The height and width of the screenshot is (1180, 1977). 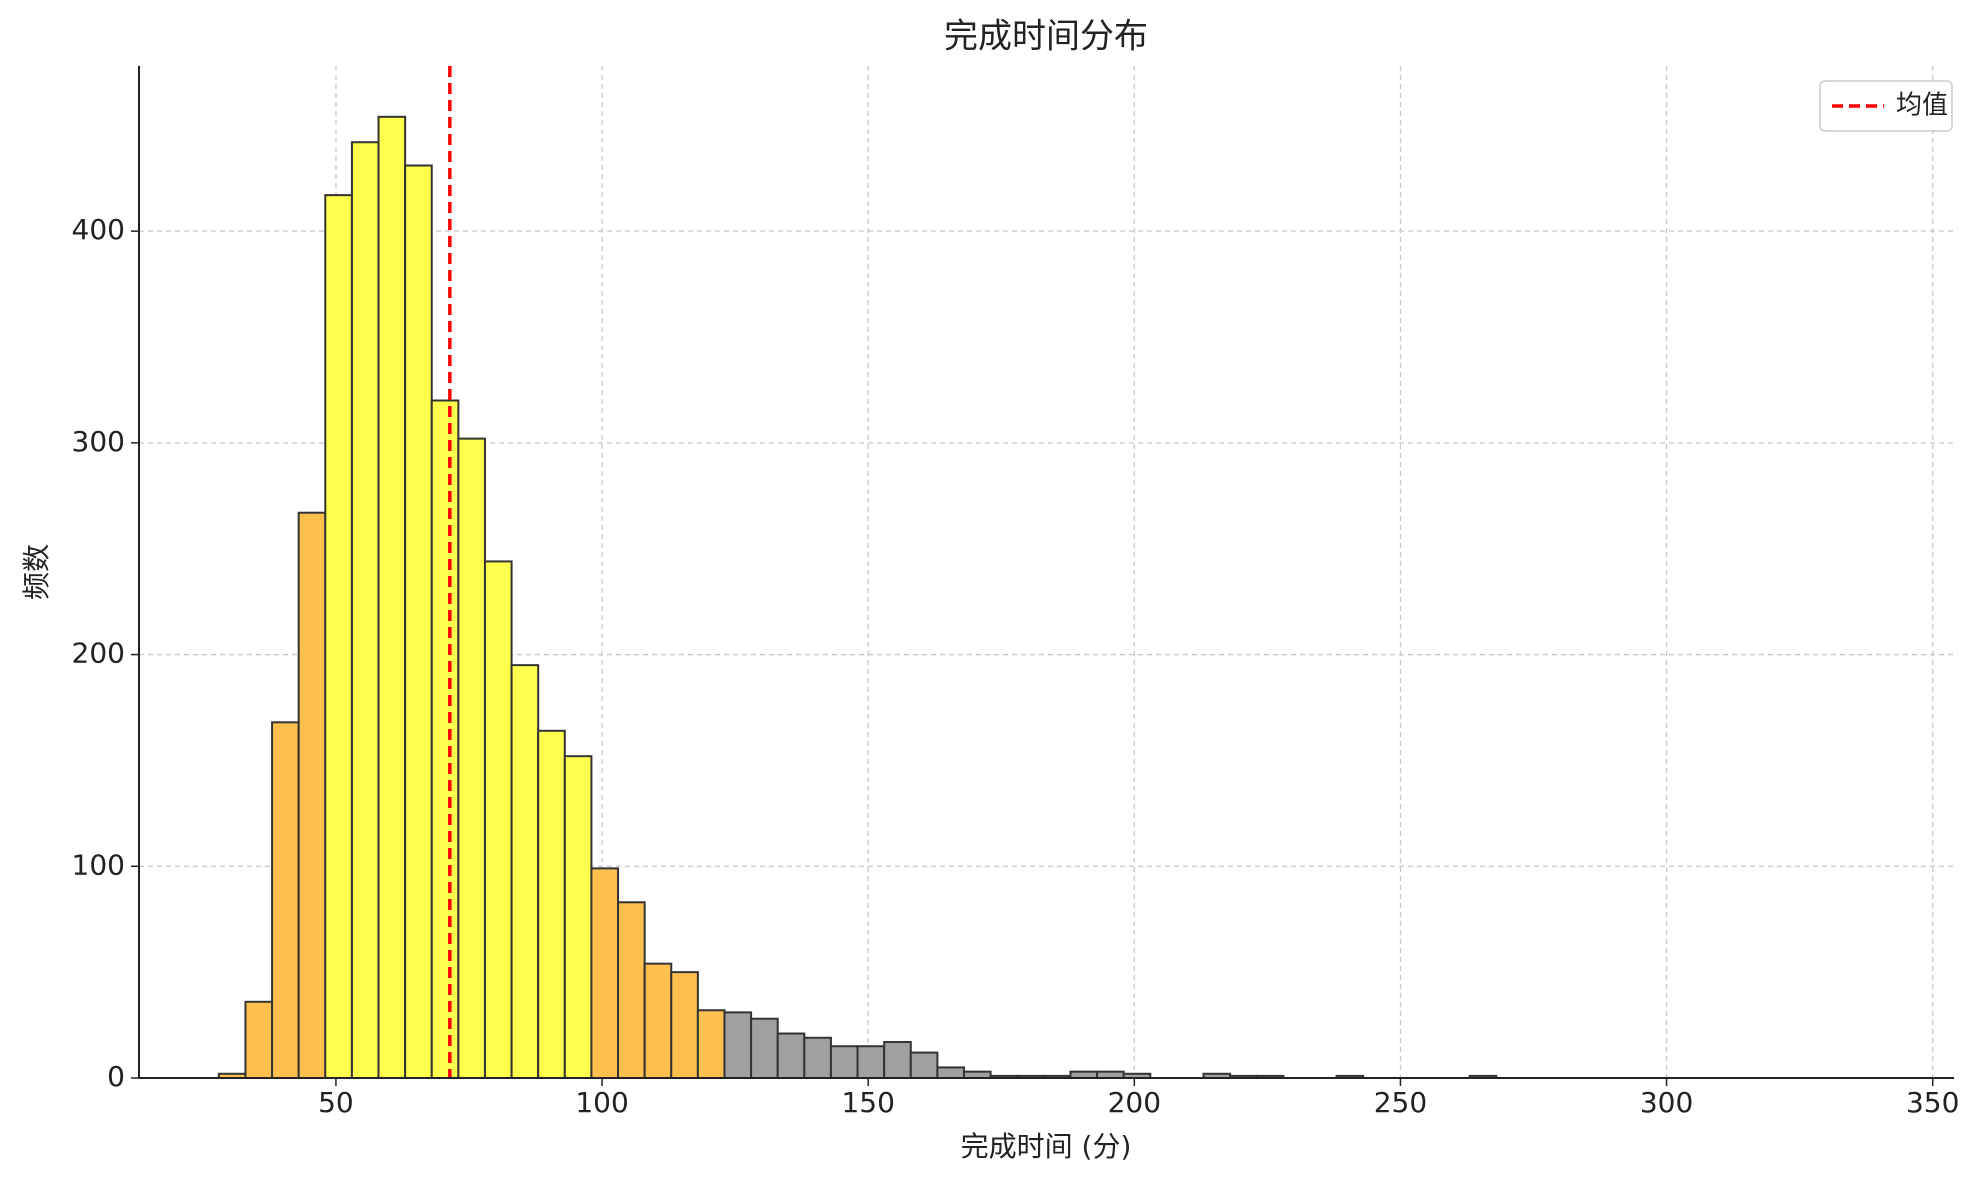 What do you see at coordinates (1922, 106) in the screenshot?
I see `legend-label: 均值` at bounding box center [1922, 106].